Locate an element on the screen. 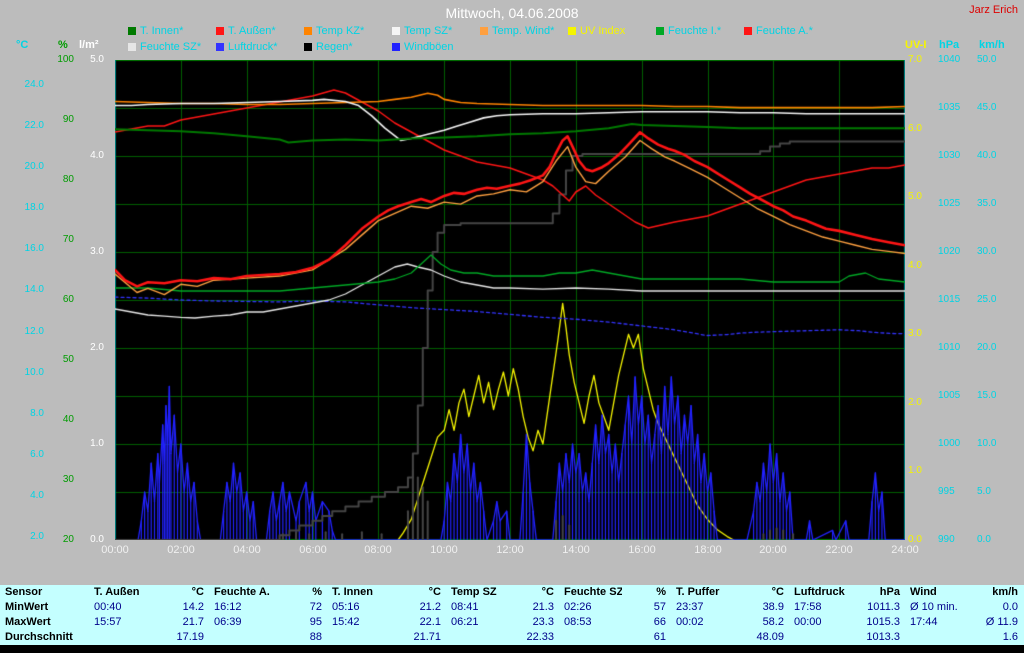 The width and height of the screenshot is (1024, 653). axis-tick-label: 80 is located at coordinates (68, 179).